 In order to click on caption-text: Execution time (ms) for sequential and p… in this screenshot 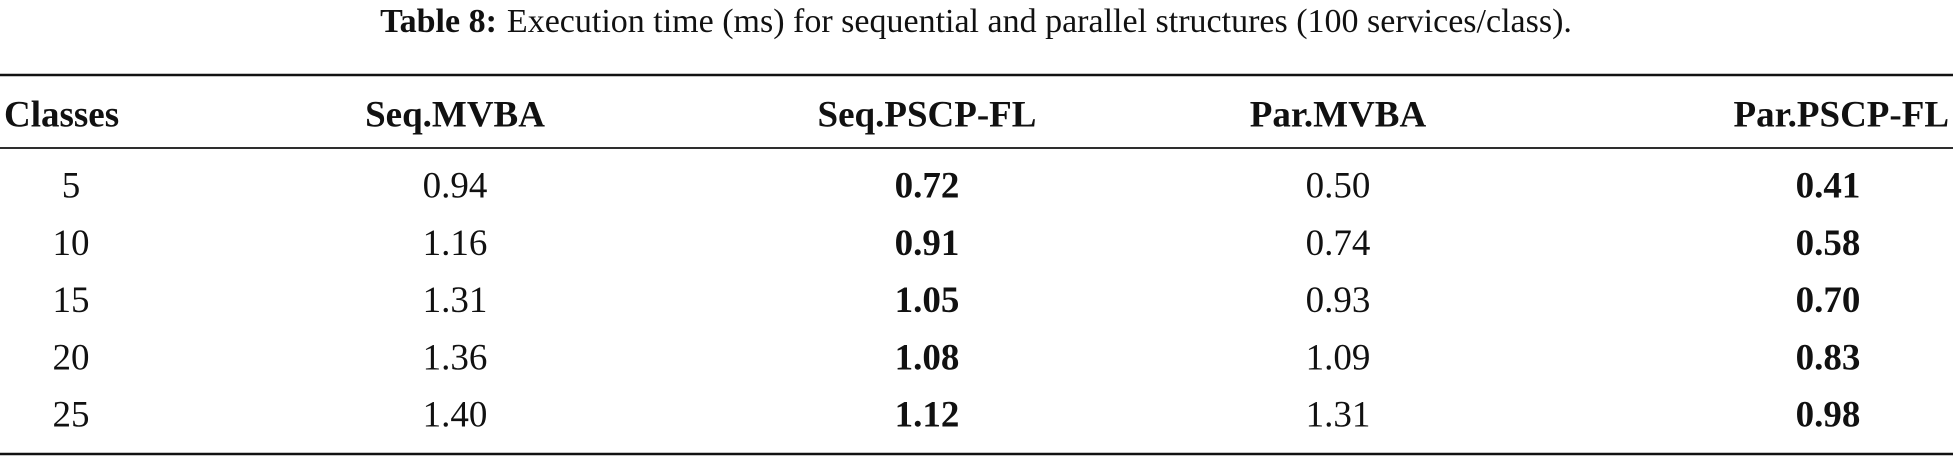, I will do `click(1039, 21)`.